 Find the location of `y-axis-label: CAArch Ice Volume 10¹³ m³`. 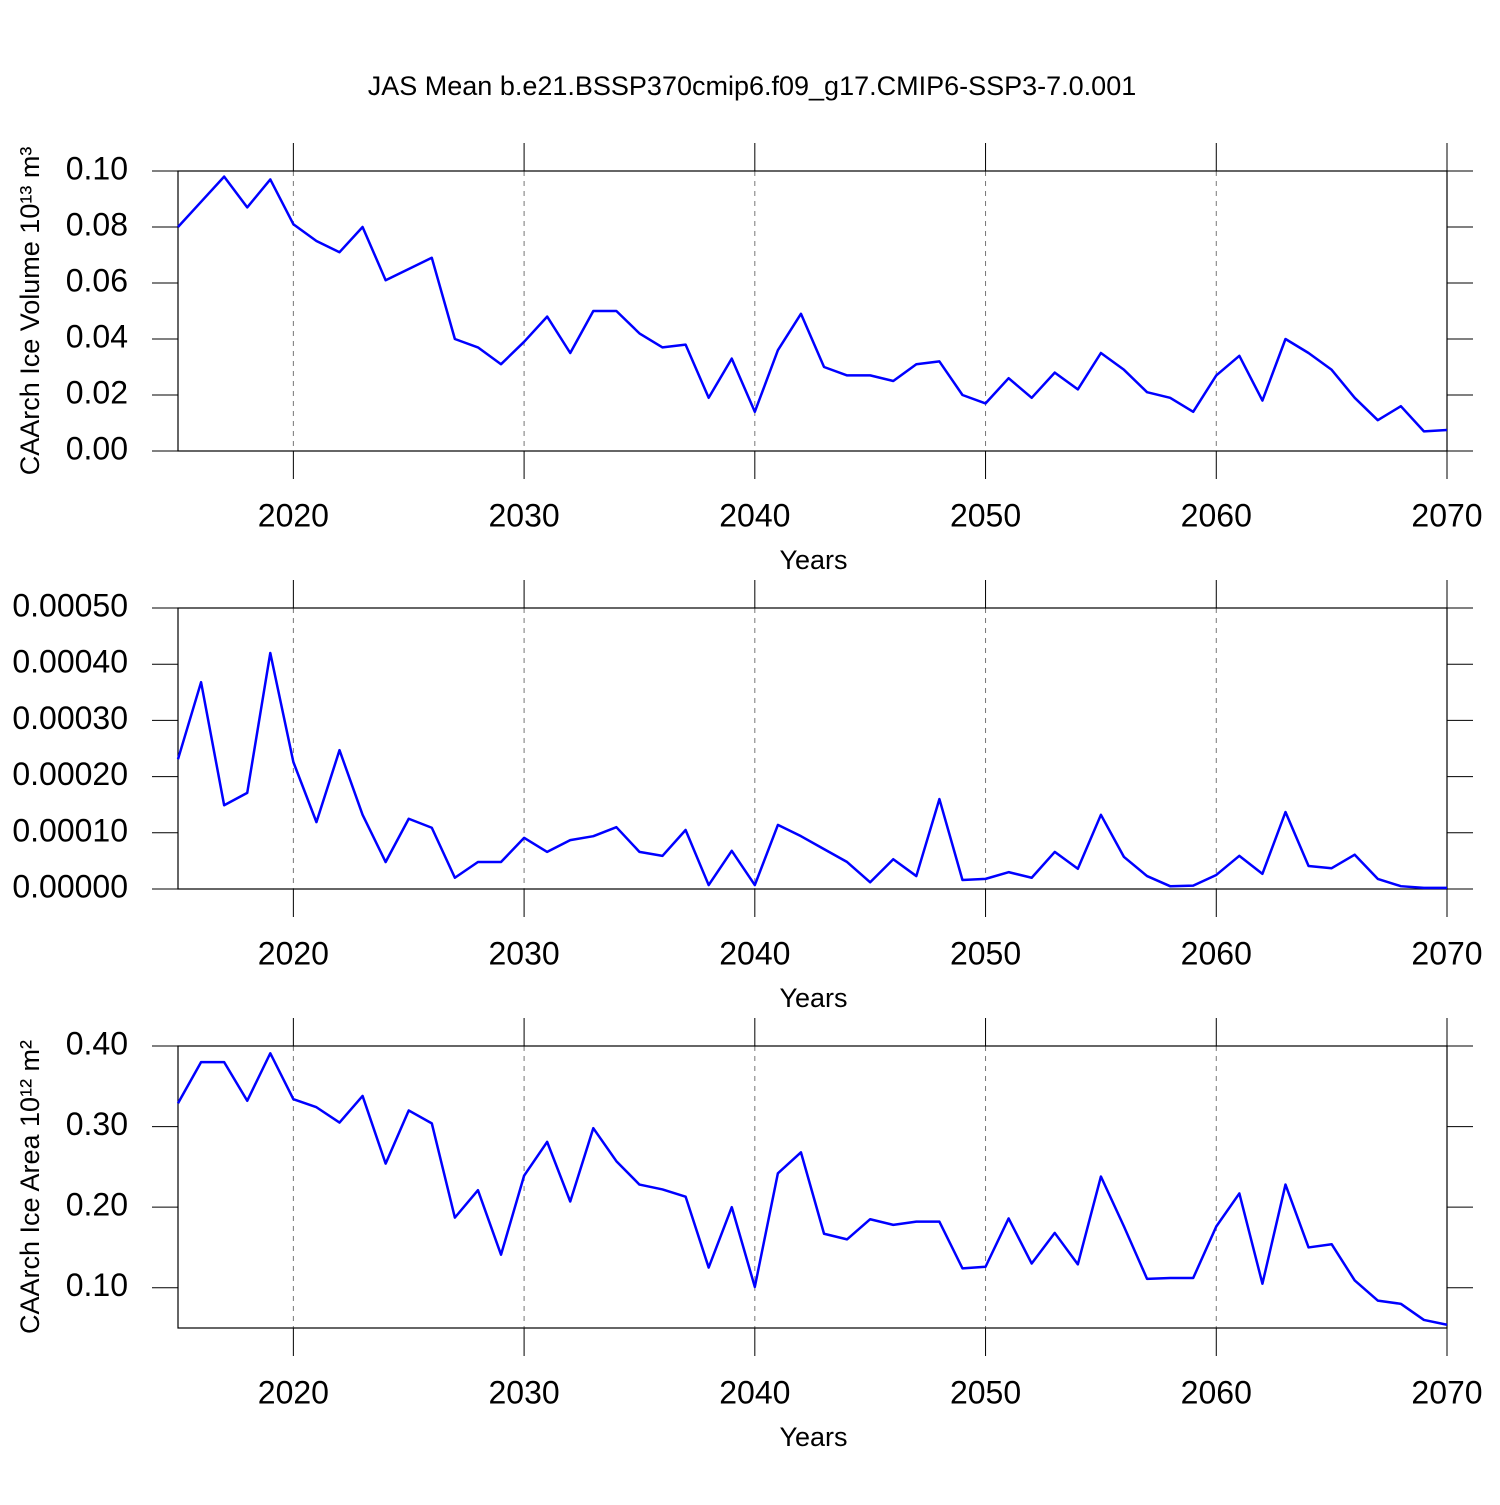

y-axis-label: CAArch Ice Volume 10¹³ m³ is located at coordinates (30, 311).